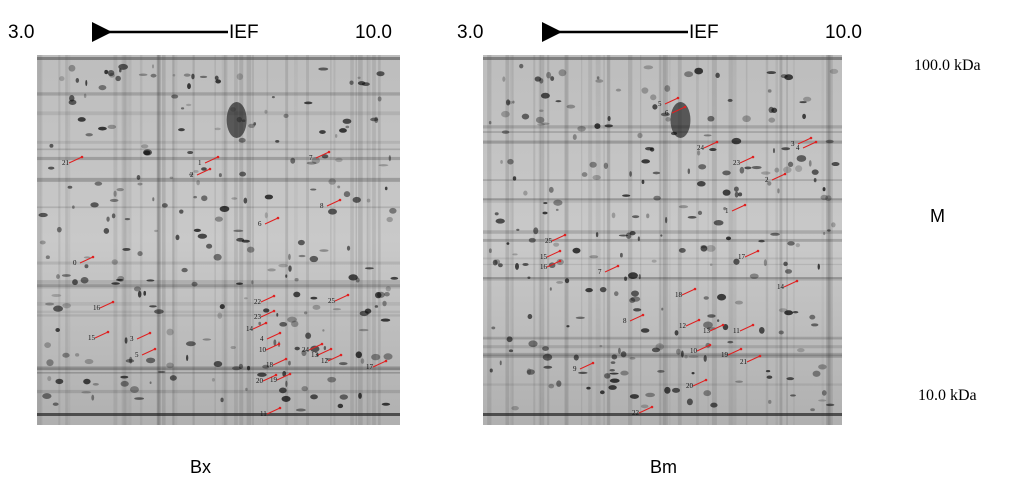  What do you see at coordinates (258, 302) in the screenshot?
I see `spot-label: 22` at bounding box center [258, 302].